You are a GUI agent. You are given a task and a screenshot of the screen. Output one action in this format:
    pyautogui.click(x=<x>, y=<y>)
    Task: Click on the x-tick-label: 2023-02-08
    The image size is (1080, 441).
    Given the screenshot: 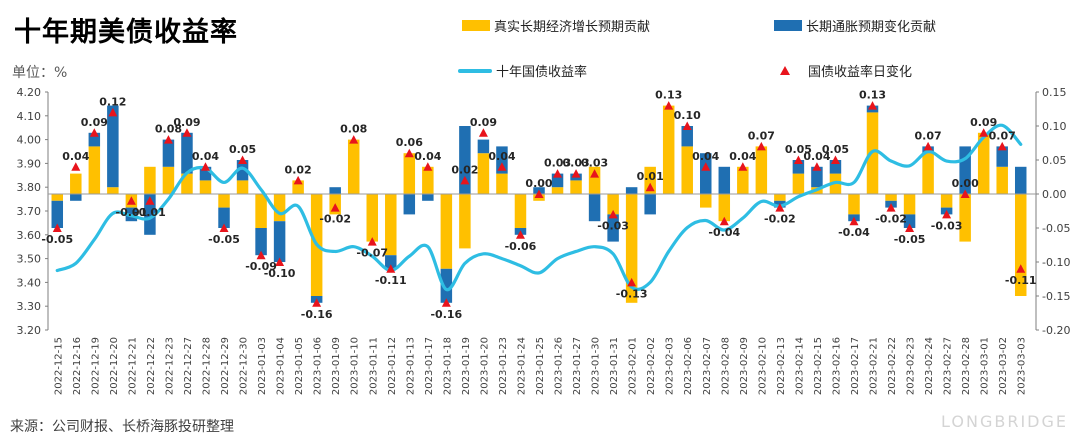 What is the action you would take?
    pyautogui.click(x=725, y=366)
    